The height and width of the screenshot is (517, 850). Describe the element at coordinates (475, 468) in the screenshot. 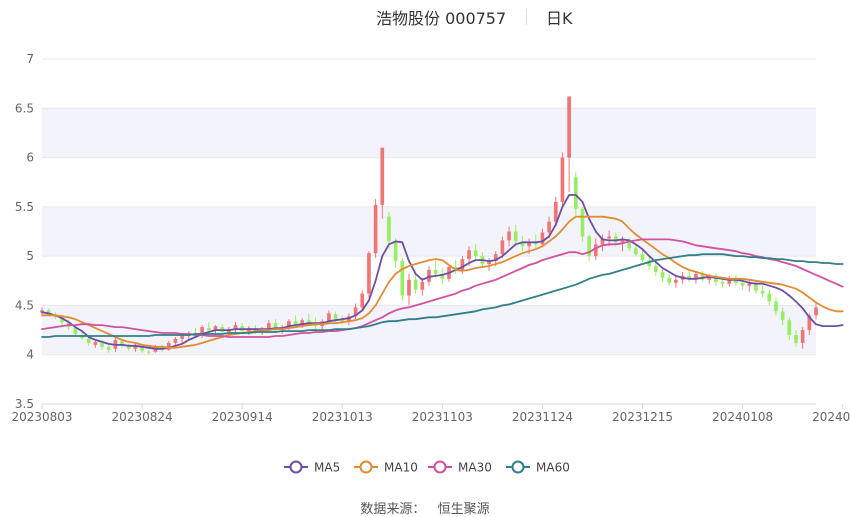

I see `legend-label: MA30` at that location.